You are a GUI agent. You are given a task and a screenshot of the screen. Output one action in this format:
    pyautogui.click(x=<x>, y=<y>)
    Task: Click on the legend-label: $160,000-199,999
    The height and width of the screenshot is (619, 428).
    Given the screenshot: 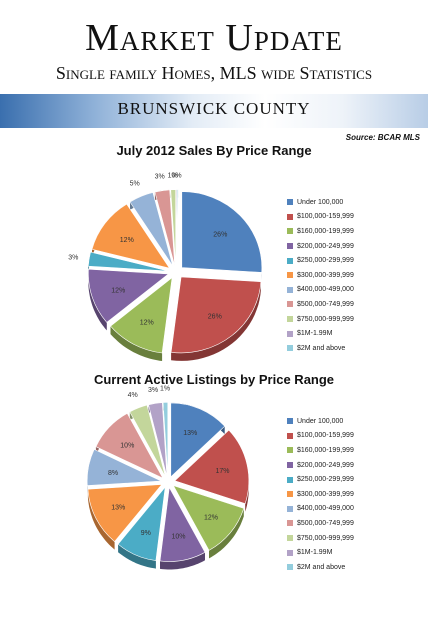 What is the action you would take?
    pyautogui.click(x=325, y=231)
    